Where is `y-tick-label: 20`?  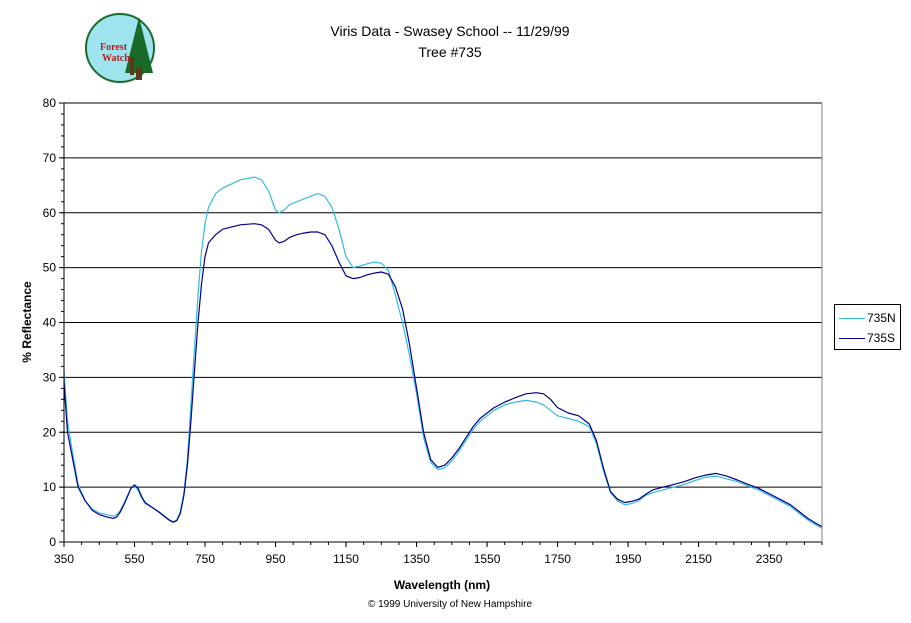
y-tick-label: 20 is located at coordinates (50, 432).